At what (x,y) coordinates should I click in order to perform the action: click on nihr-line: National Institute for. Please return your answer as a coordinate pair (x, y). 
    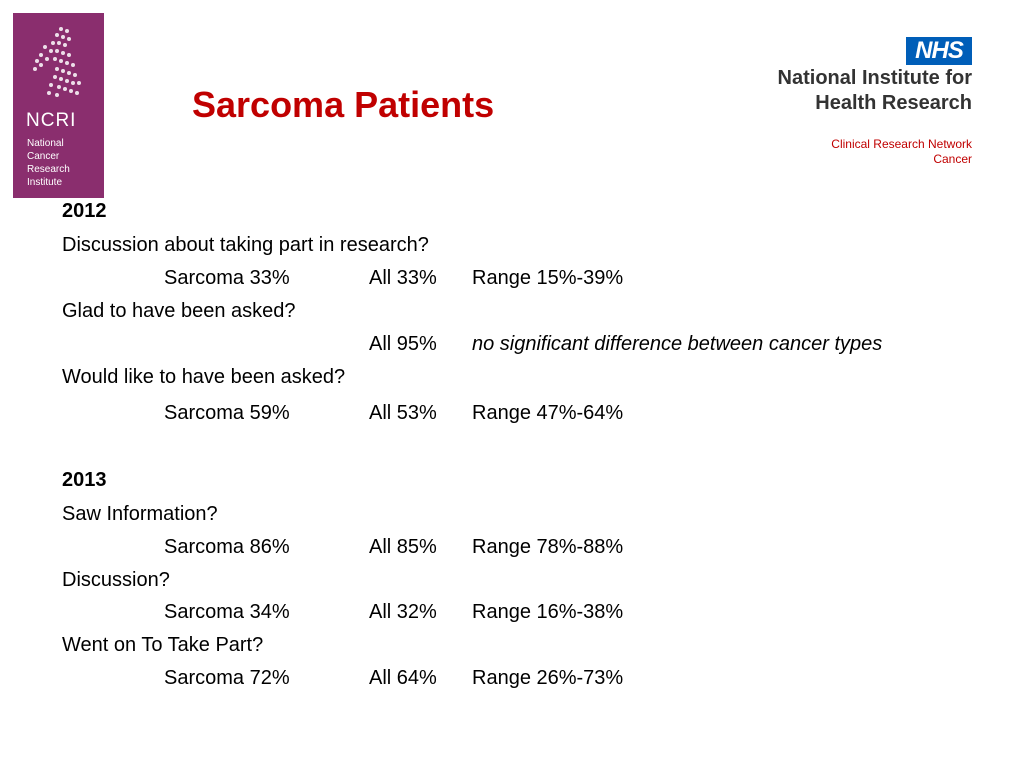
    Looking at the image, I should click on (874, 78).